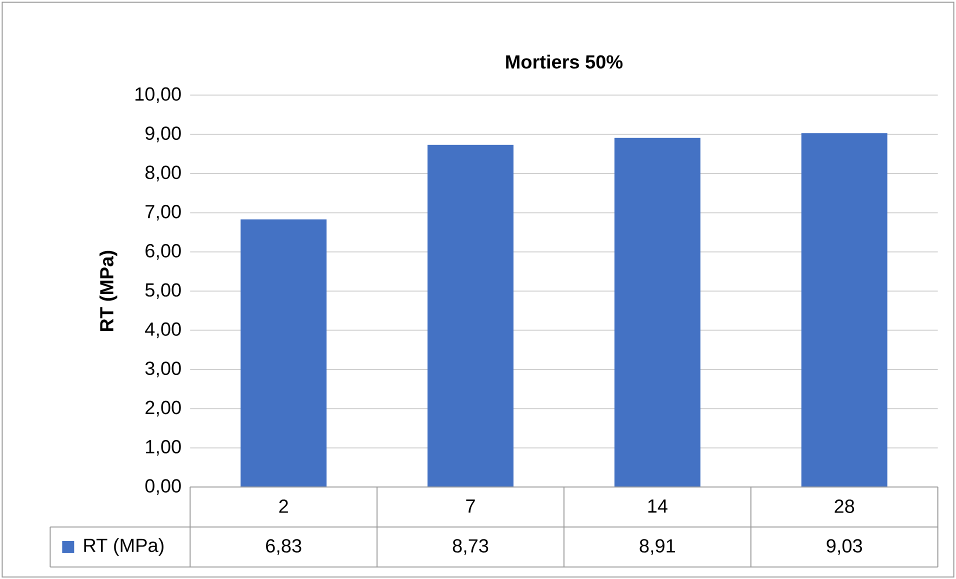 This screenshot has height=579, width=956. I want to click on y-tick-label: 1,00, so click(163, 448).